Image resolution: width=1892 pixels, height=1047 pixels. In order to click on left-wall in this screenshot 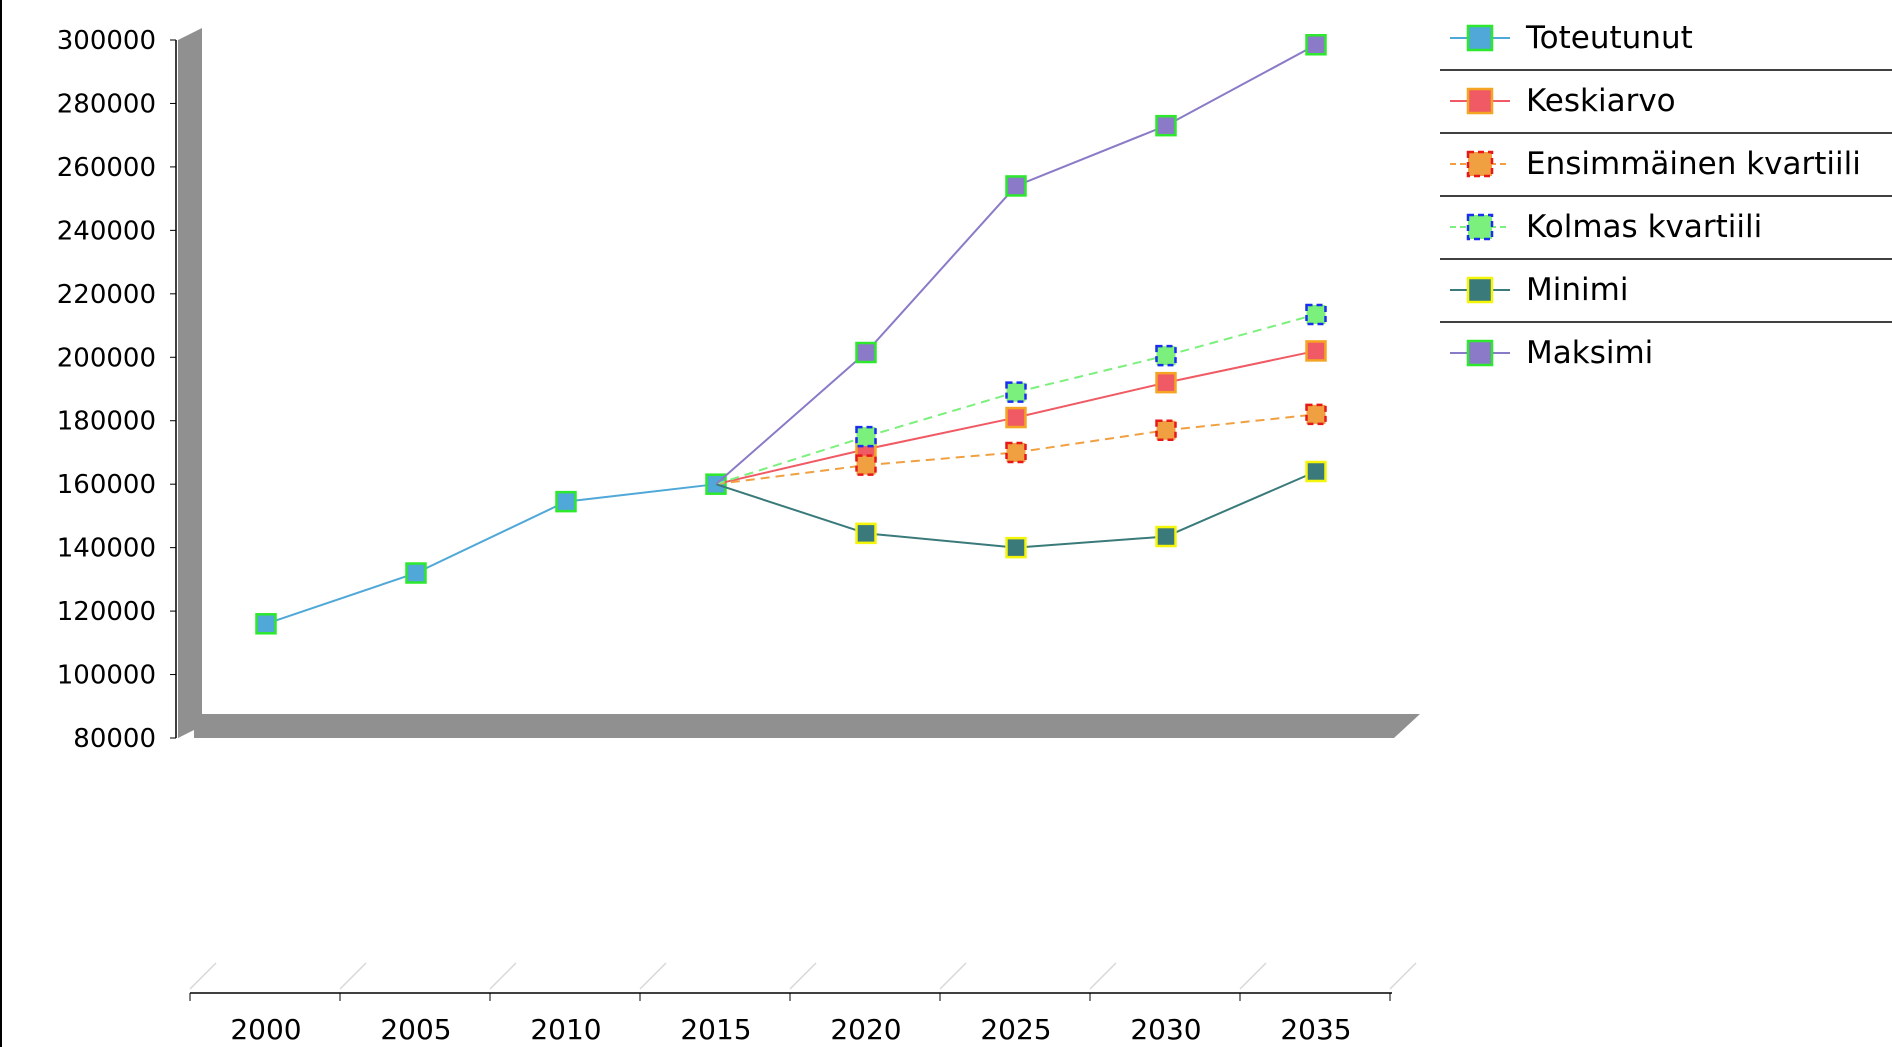, I will do `click(190, 383)`.